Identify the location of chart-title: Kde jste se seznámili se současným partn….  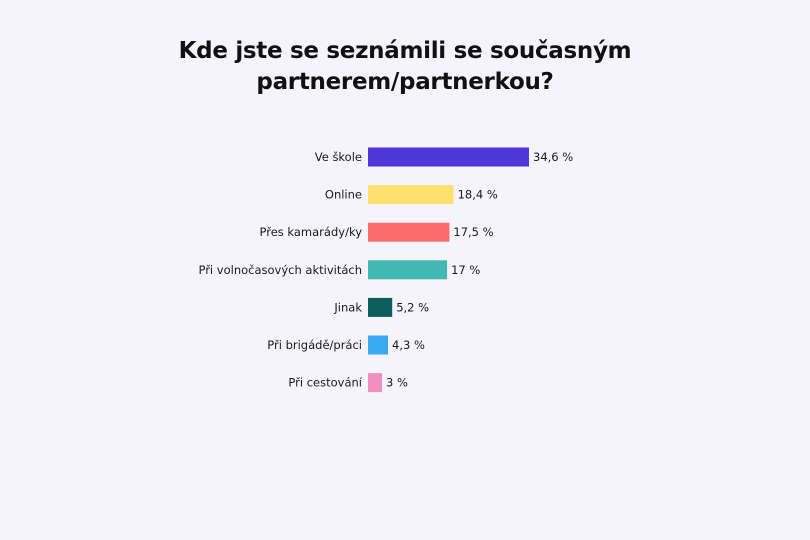
(405, 67).